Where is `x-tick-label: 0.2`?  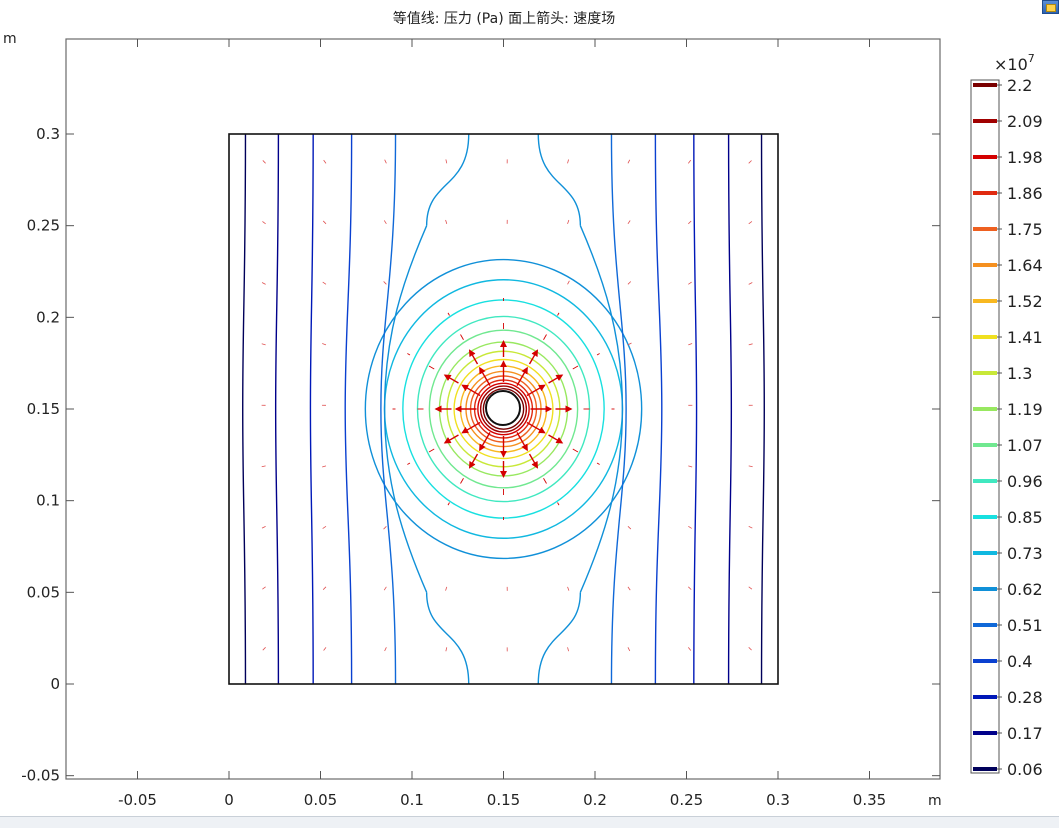 x-tick-label: 0.2 is located at coordinates (595, 800).